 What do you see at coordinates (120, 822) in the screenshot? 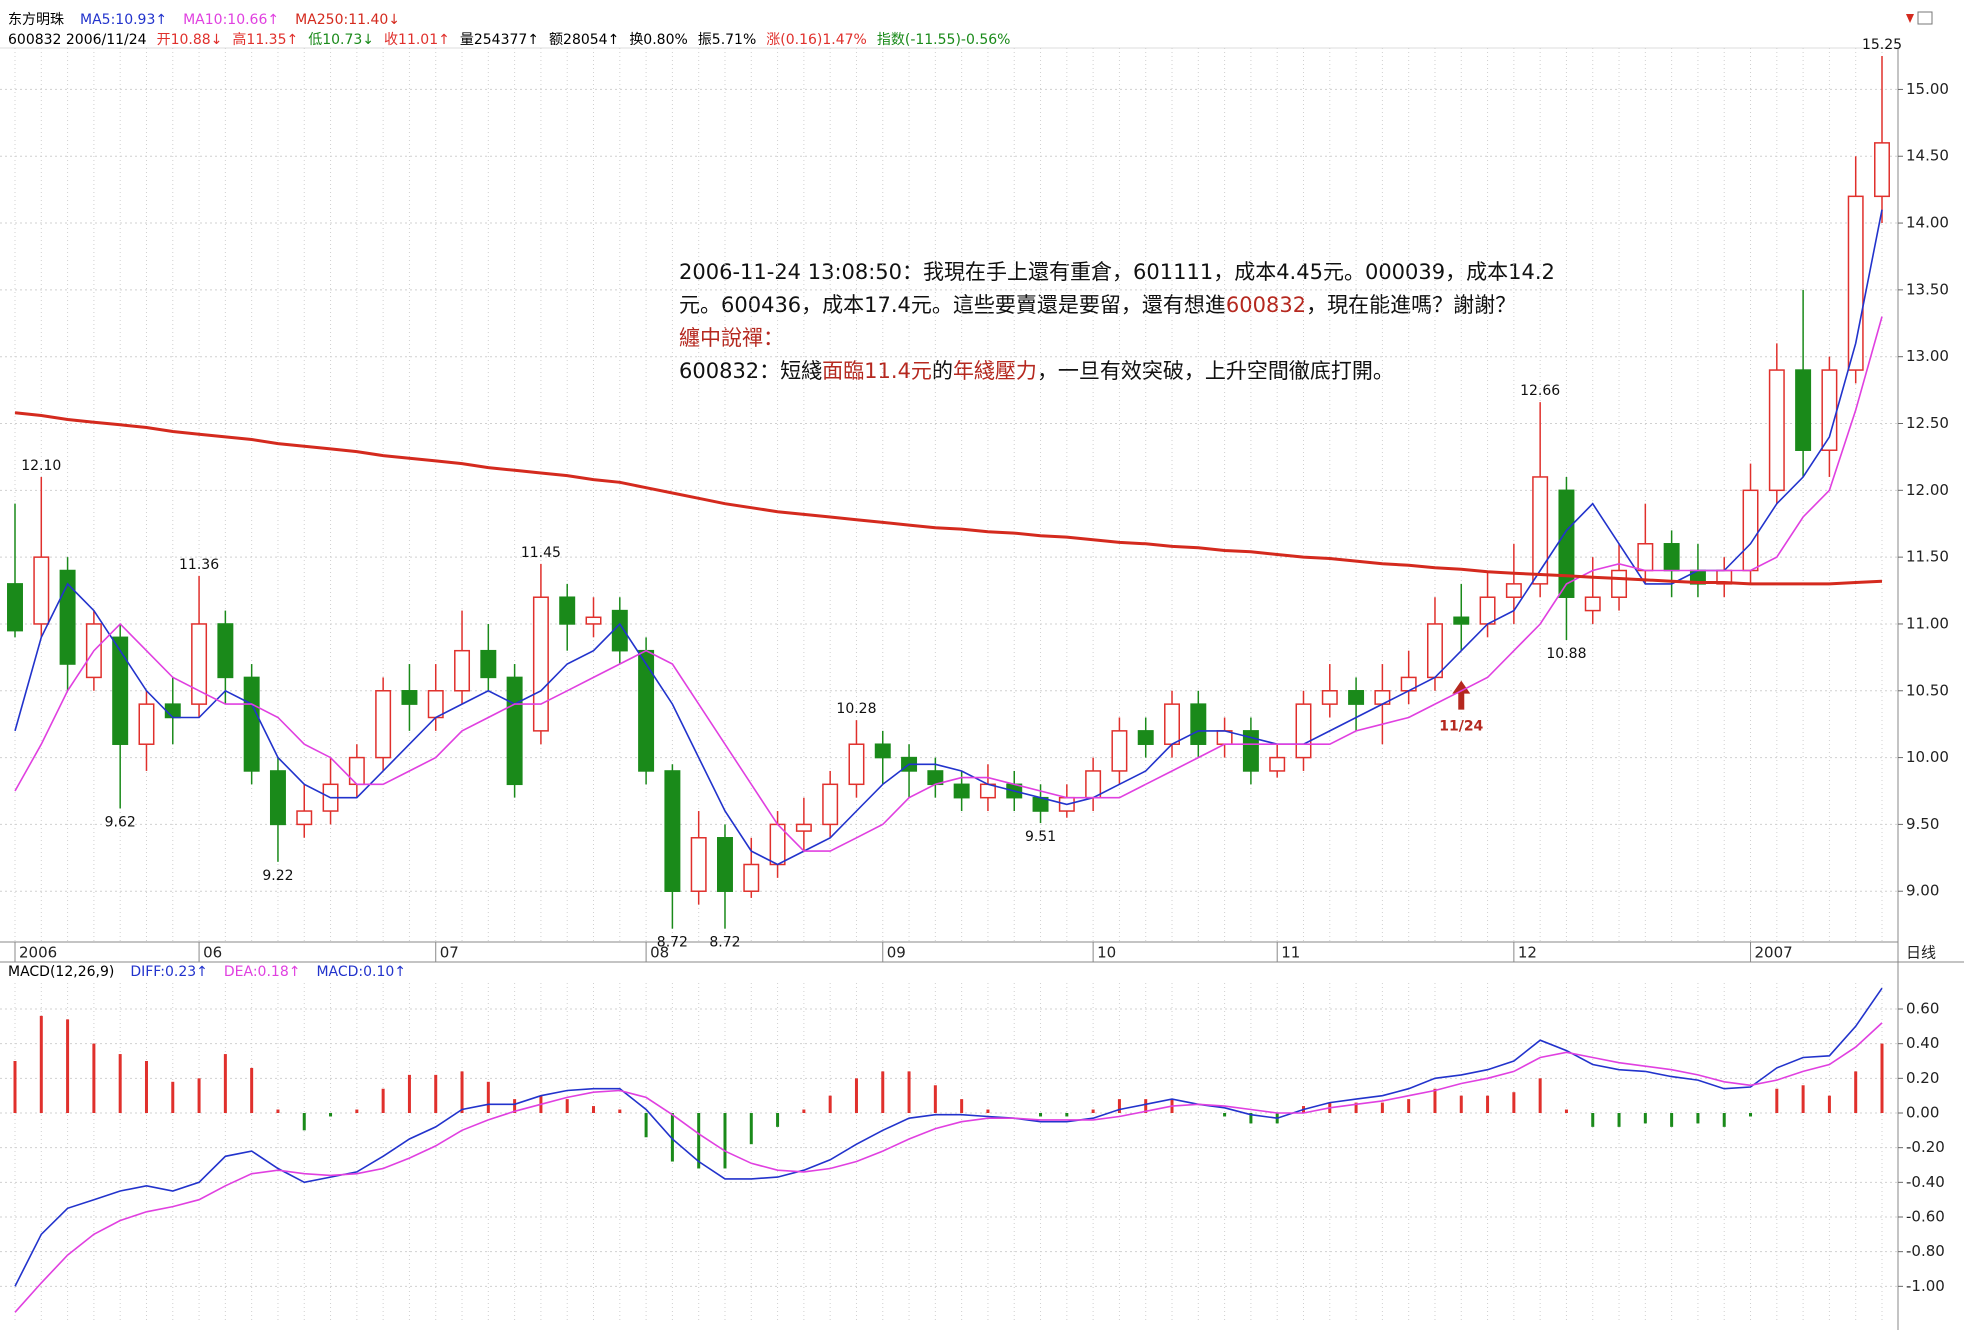
I see `low-label: 9.62` at bounding box center [120, 822].